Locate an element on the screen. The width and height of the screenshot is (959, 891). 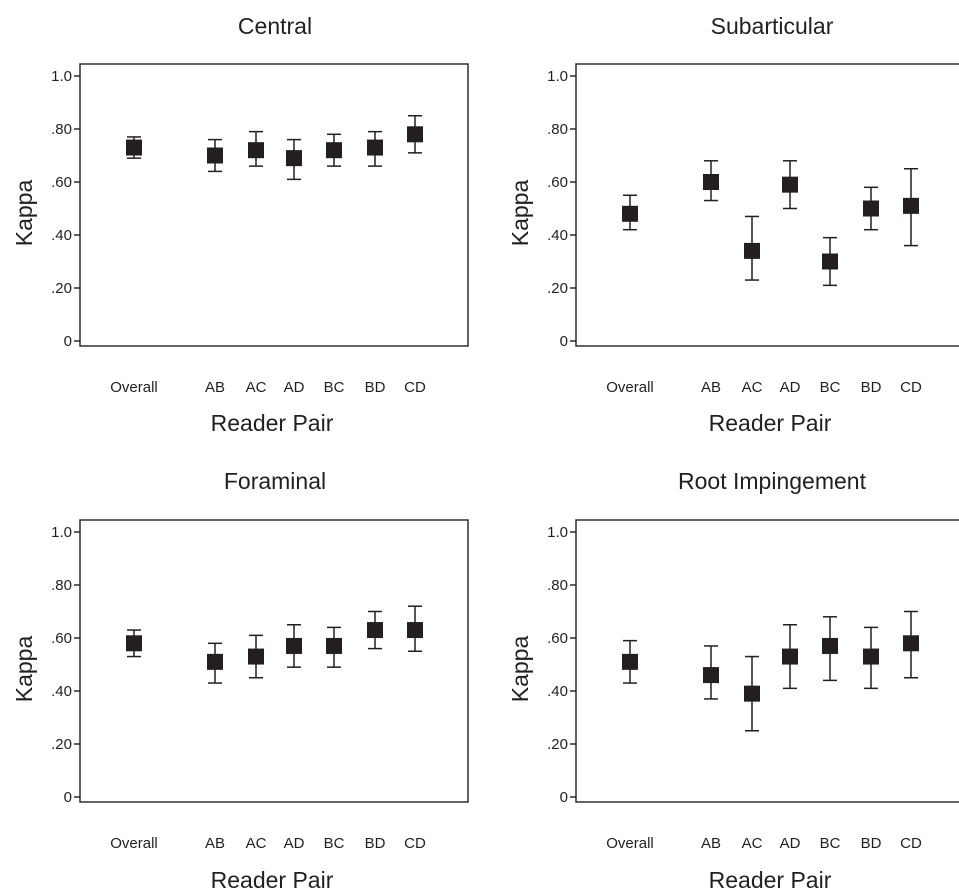
chart-title: Foraminal is located at coordinates (275, 481).